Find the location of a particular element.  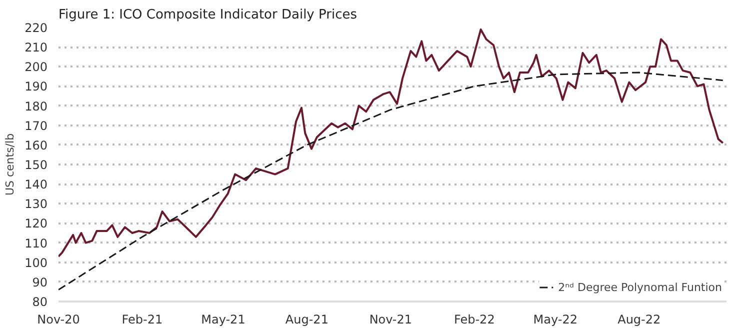

y-tick-label: 220 is located at coordinates (36, 28).